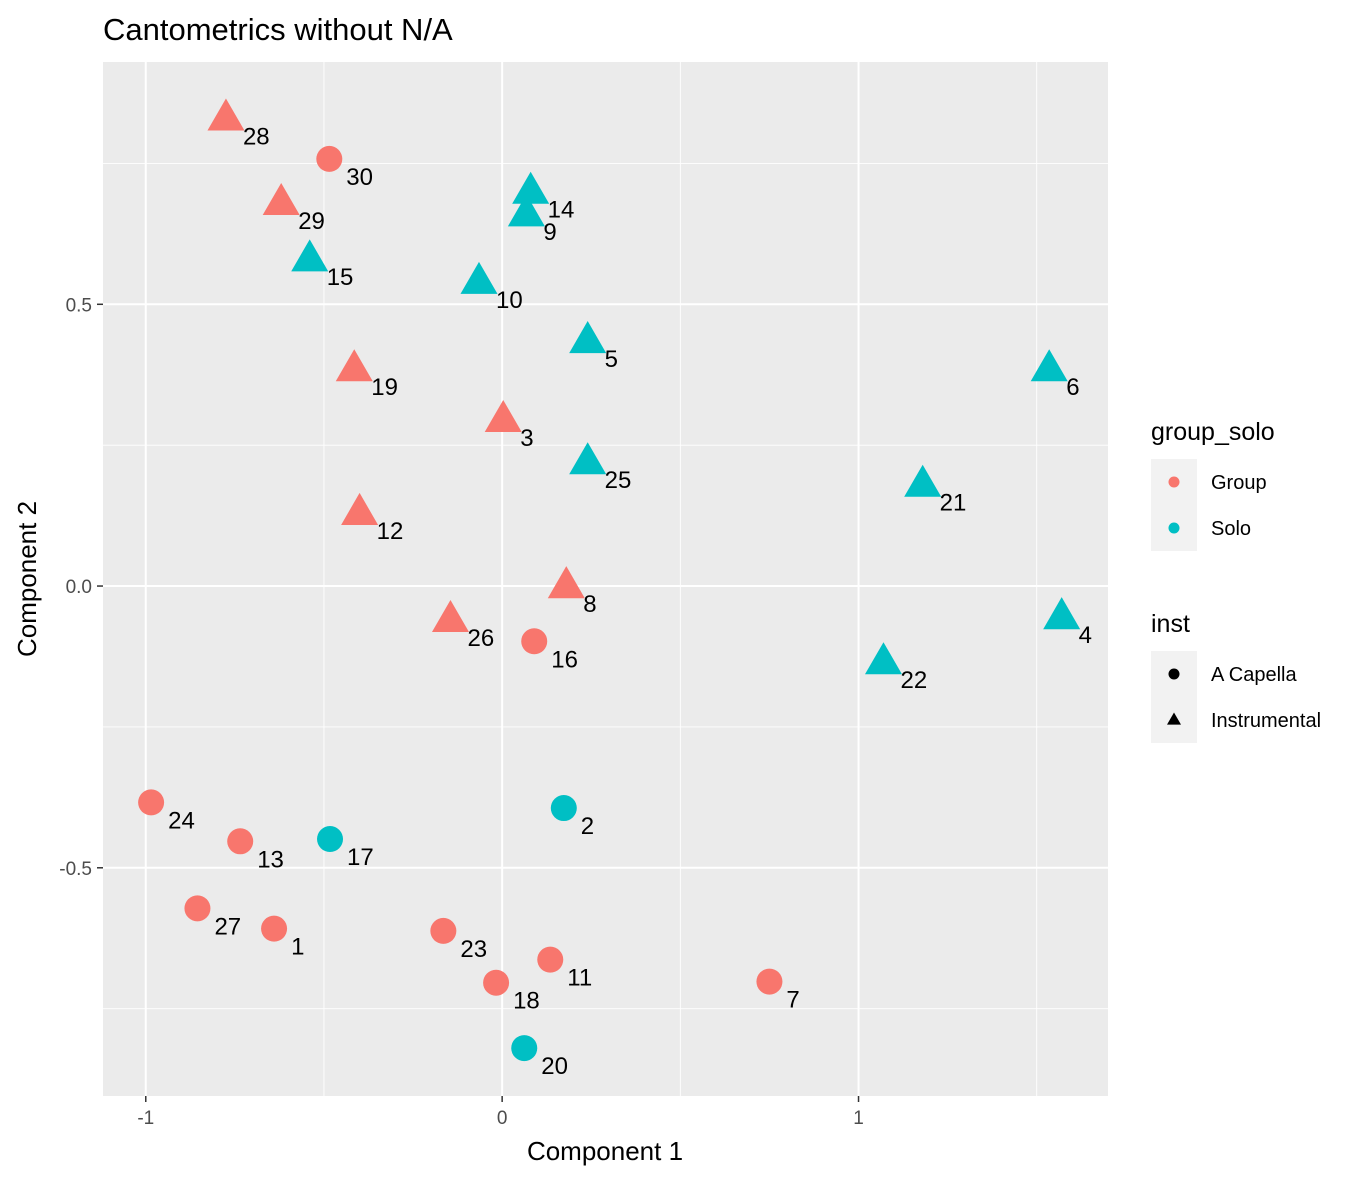 Image resolution: width=1370 pixels, height=1185 pixels. What do you see at coordinates (79, 305) in the screenshot?
I see `y-tick-label: 0.5` at bounding box center [79, 305].